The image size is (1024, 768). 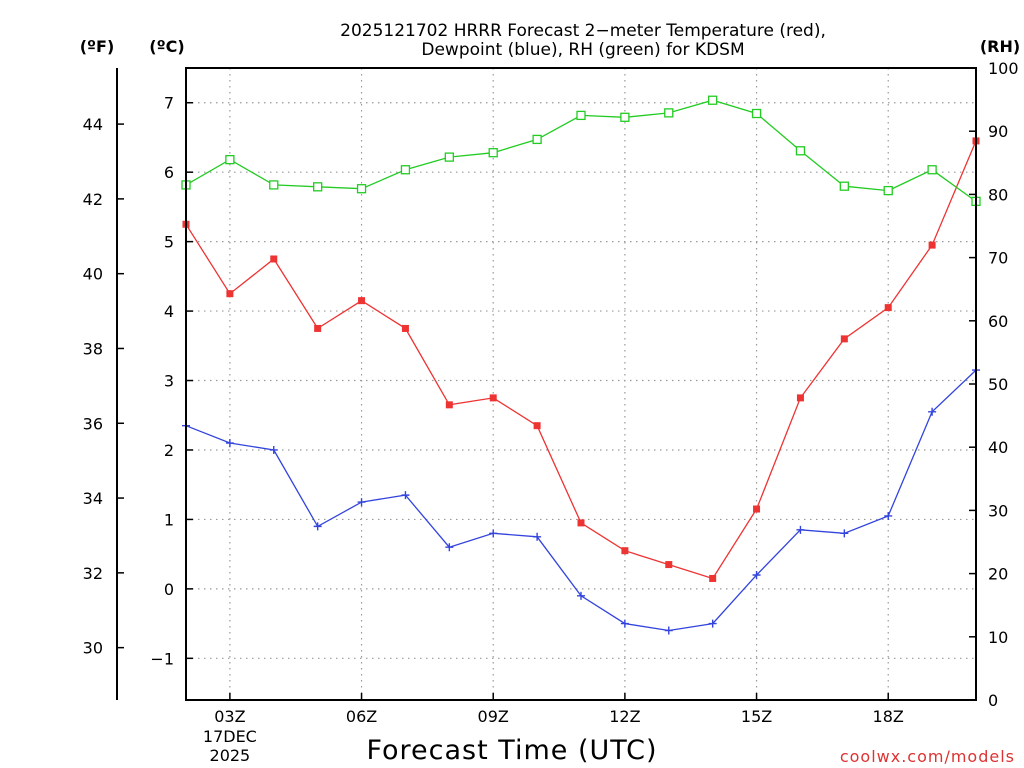 I want to click on x-axis-title: Forecast Time (UTC), so click(x=511, y=750).